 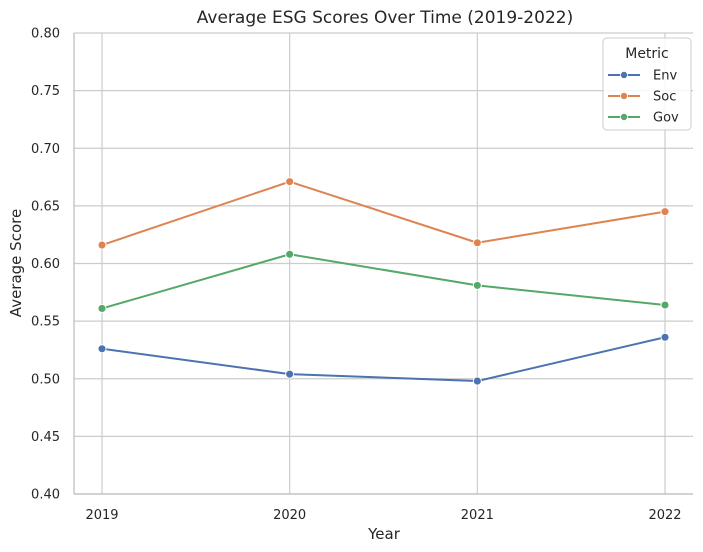 What do you see at coordinates (101, 515) in the screenshot?
I see `x-tick-label: 2019` at bounding box center [101, 515].